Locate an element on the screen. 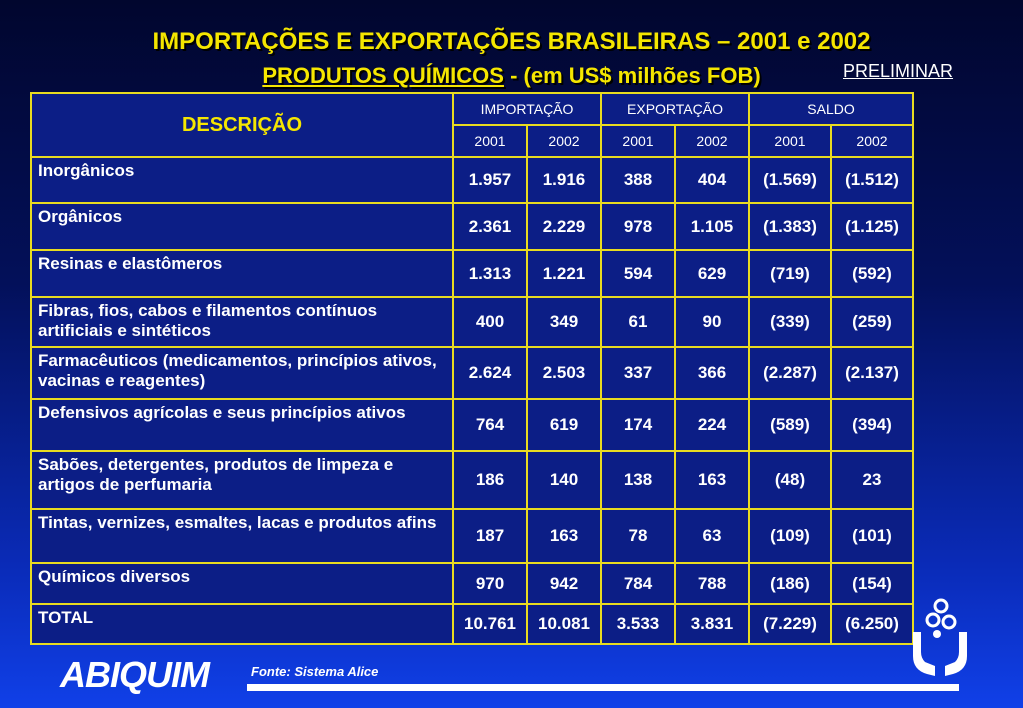  row-value: 186 is located at coordinates (490, 480).